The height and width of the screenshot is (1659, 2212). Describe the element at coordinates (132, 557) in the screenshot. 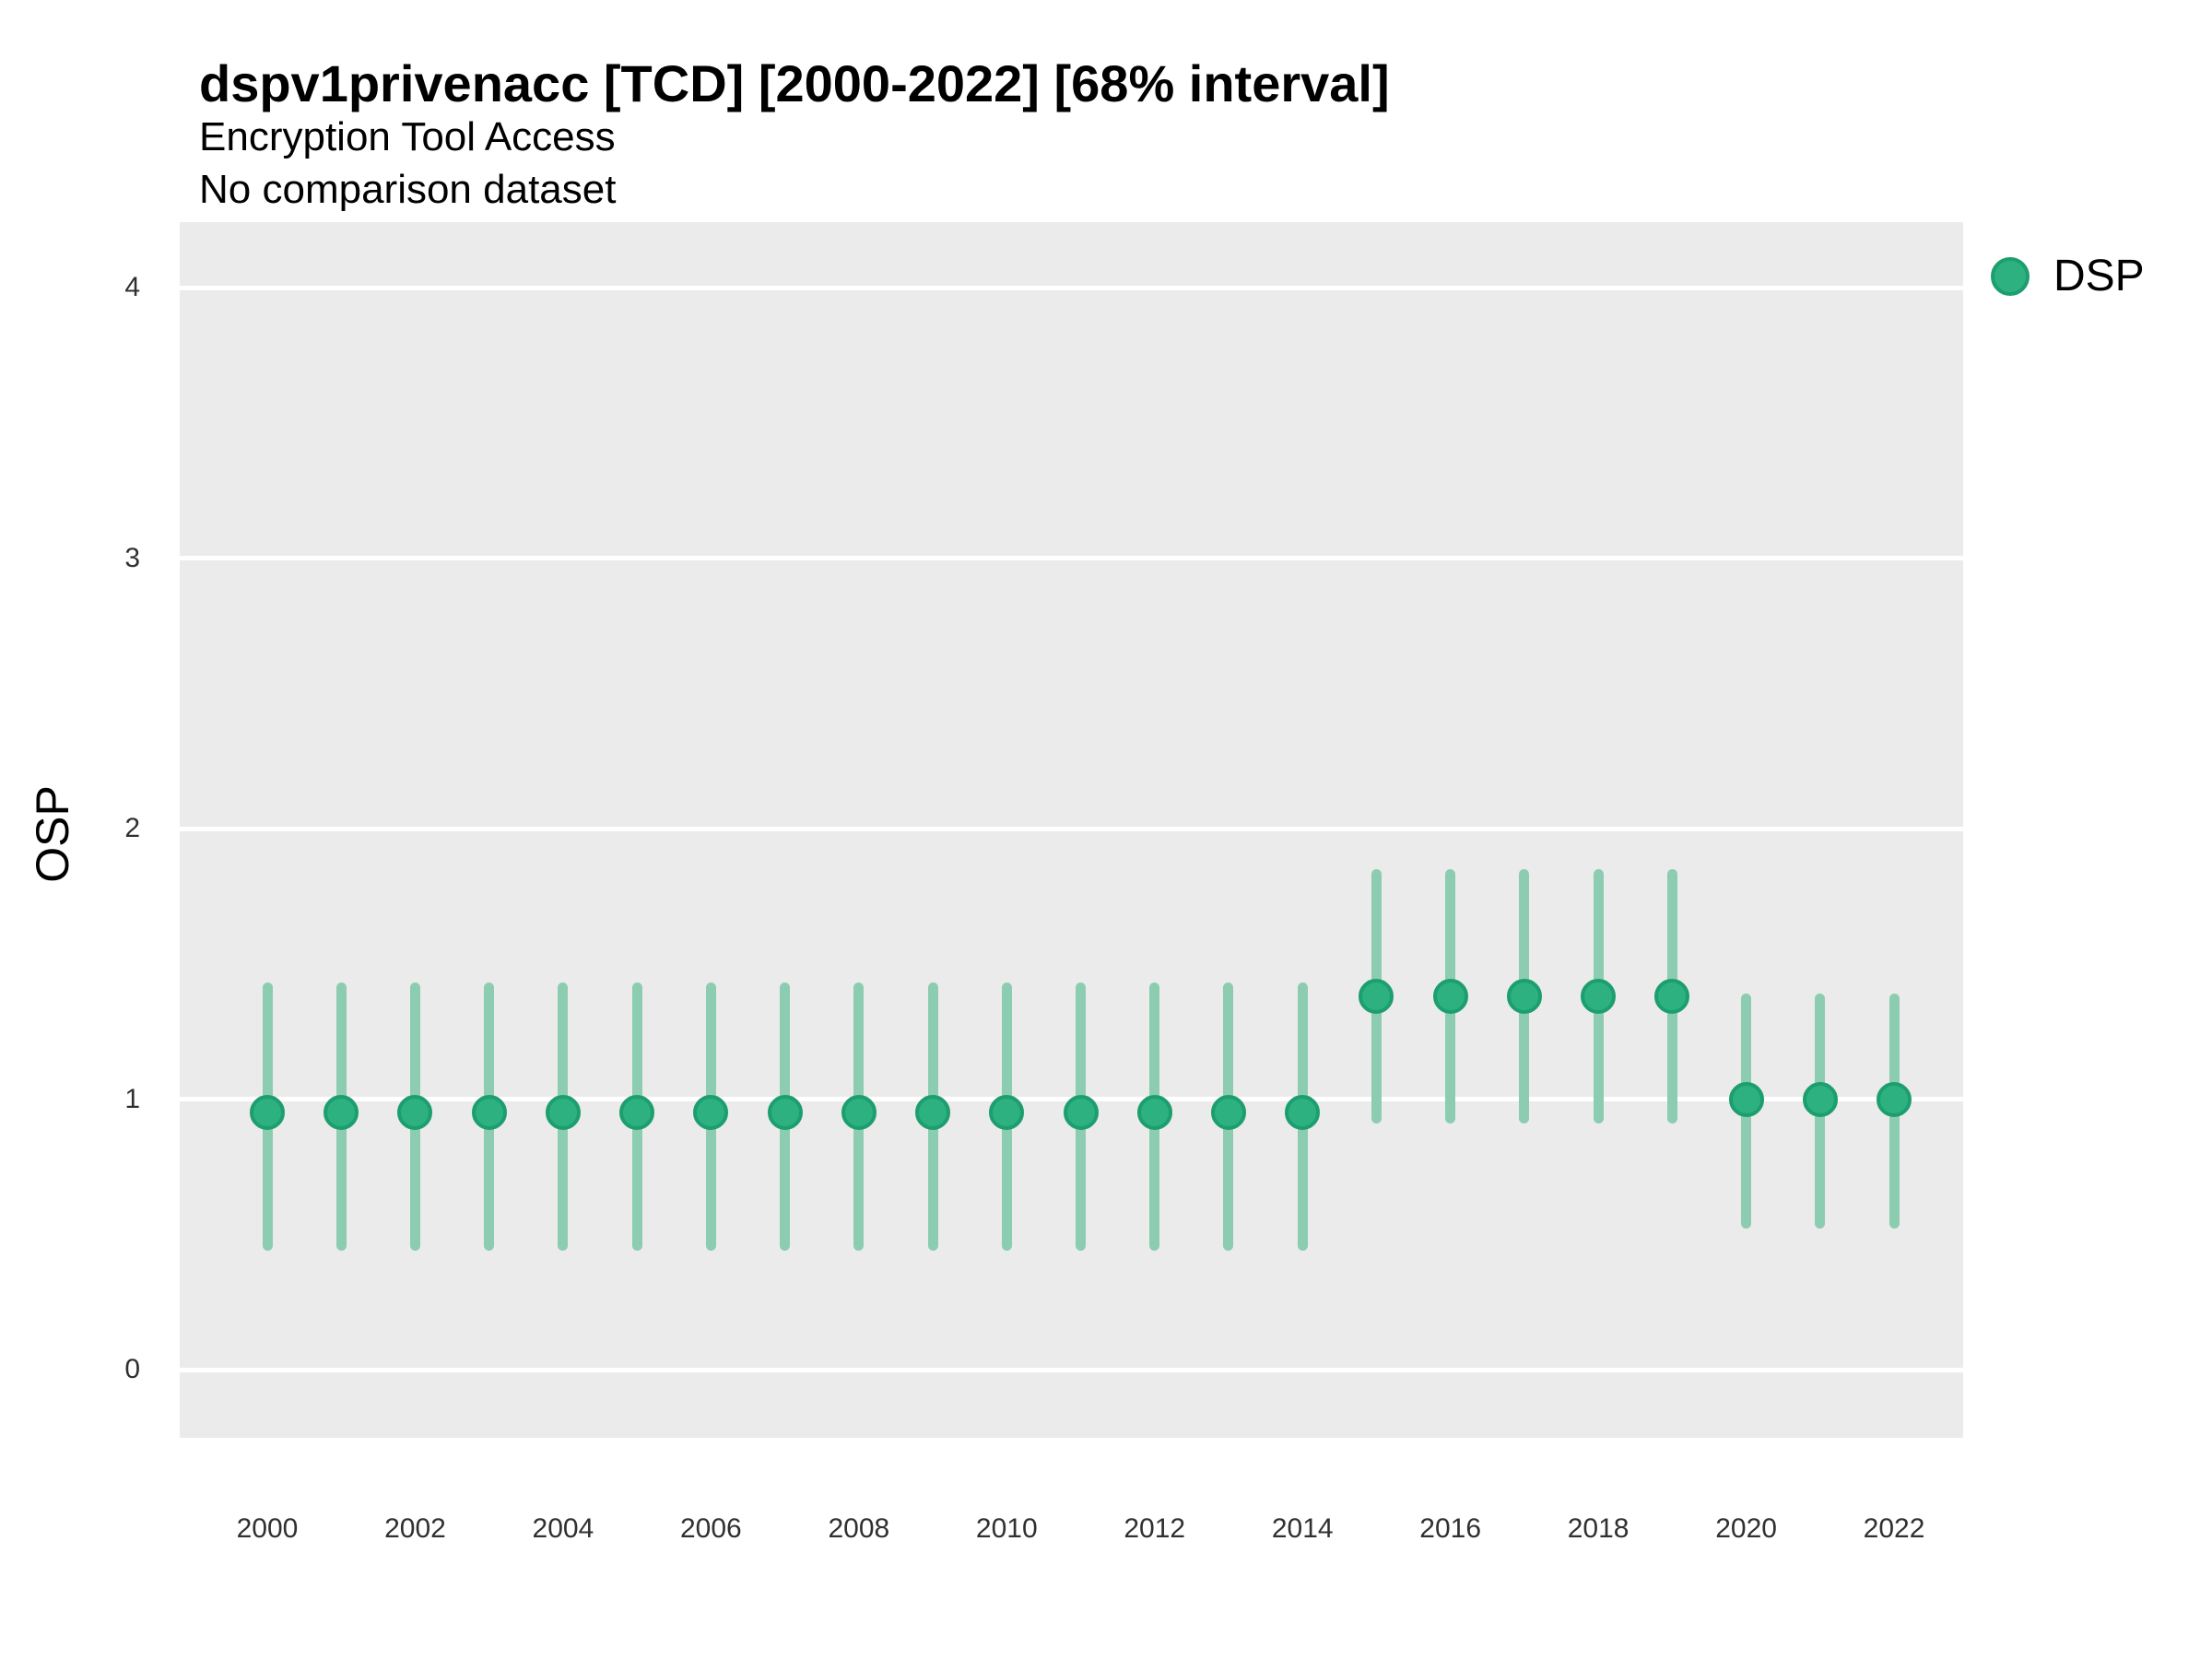

I see `y-tick-label-3: 3` at that location.